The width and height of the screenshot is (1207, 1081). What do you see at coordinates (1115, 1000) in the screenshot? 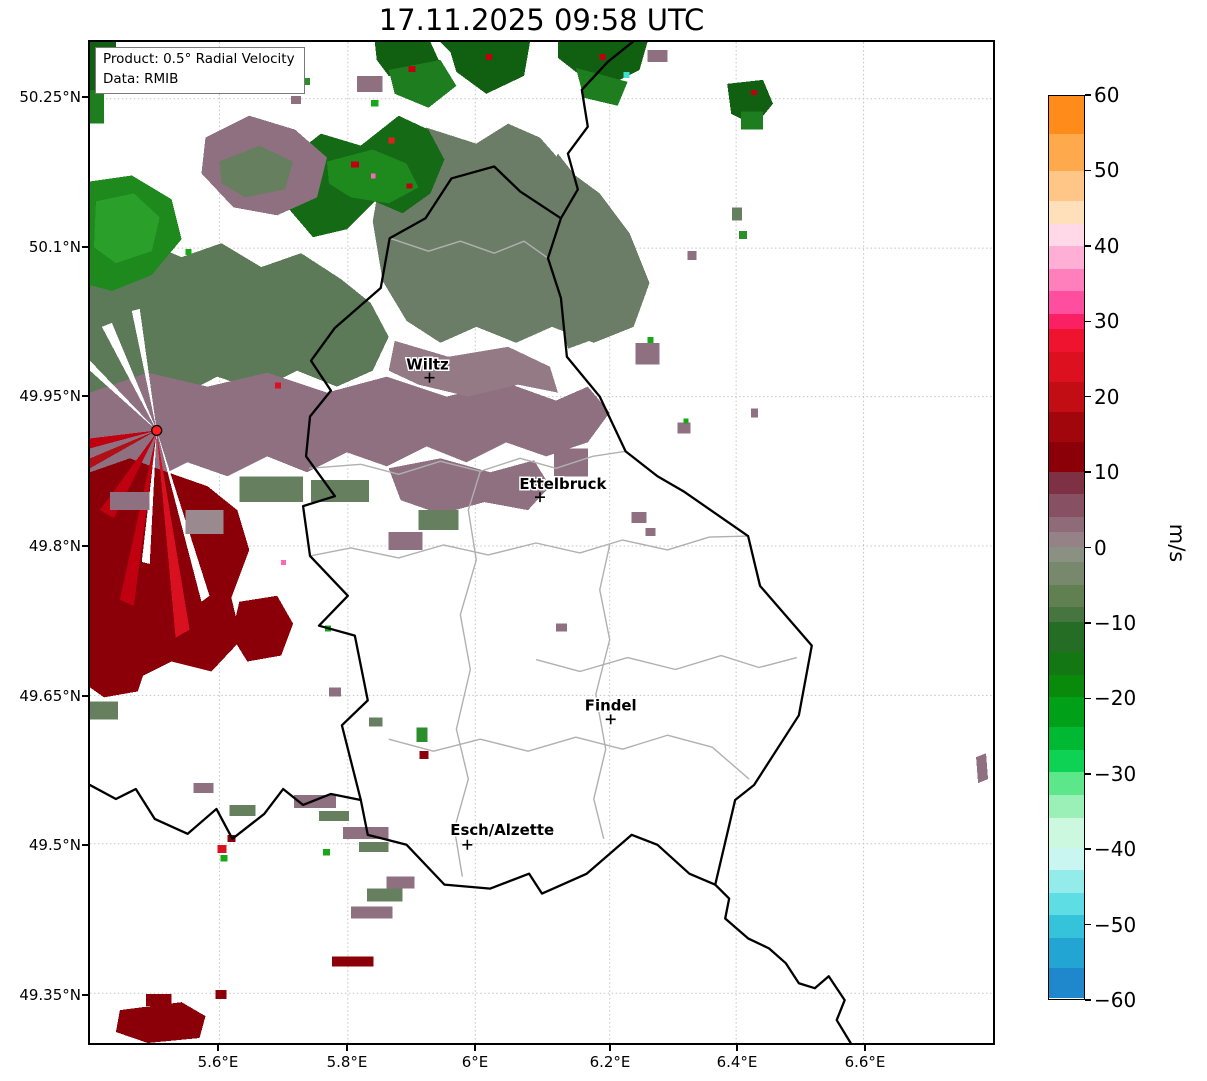
I see `colorbar-tick-label: −60` at bounding box center [1115, 1000].